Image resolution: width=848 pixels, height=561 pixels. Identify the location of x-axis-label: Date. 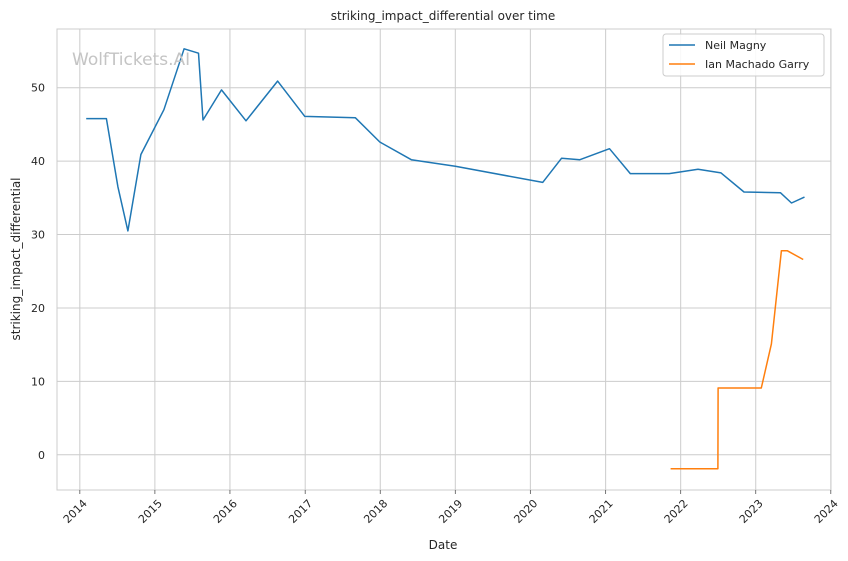
(443, 545).